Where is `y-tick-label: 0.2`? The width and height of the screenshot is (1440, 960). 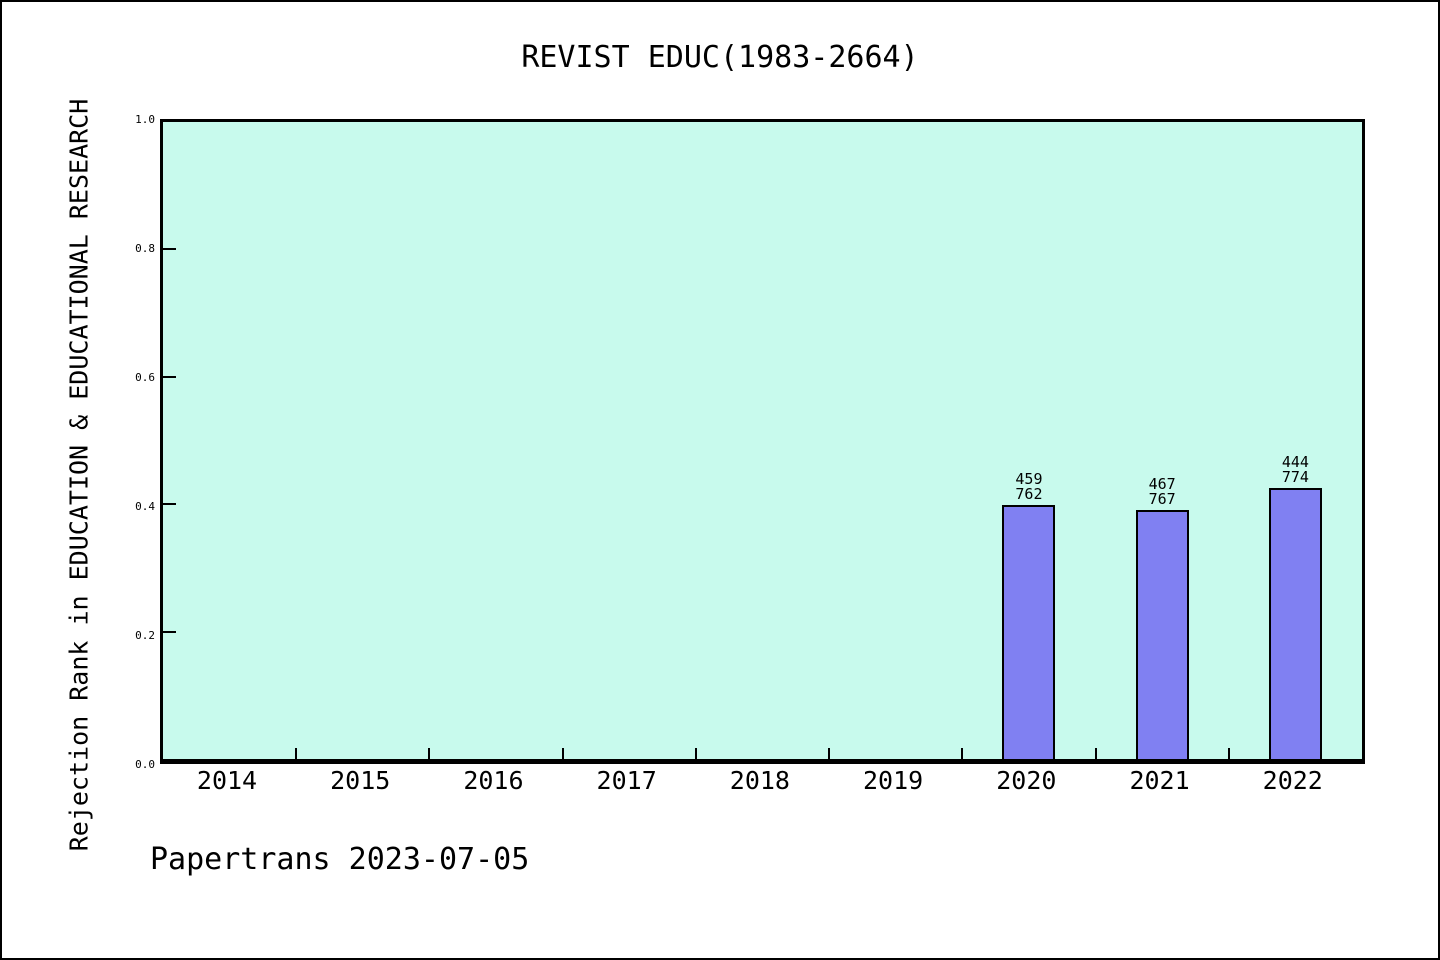
y-tick-label: 0.2 is located at coordinates (145, 635).